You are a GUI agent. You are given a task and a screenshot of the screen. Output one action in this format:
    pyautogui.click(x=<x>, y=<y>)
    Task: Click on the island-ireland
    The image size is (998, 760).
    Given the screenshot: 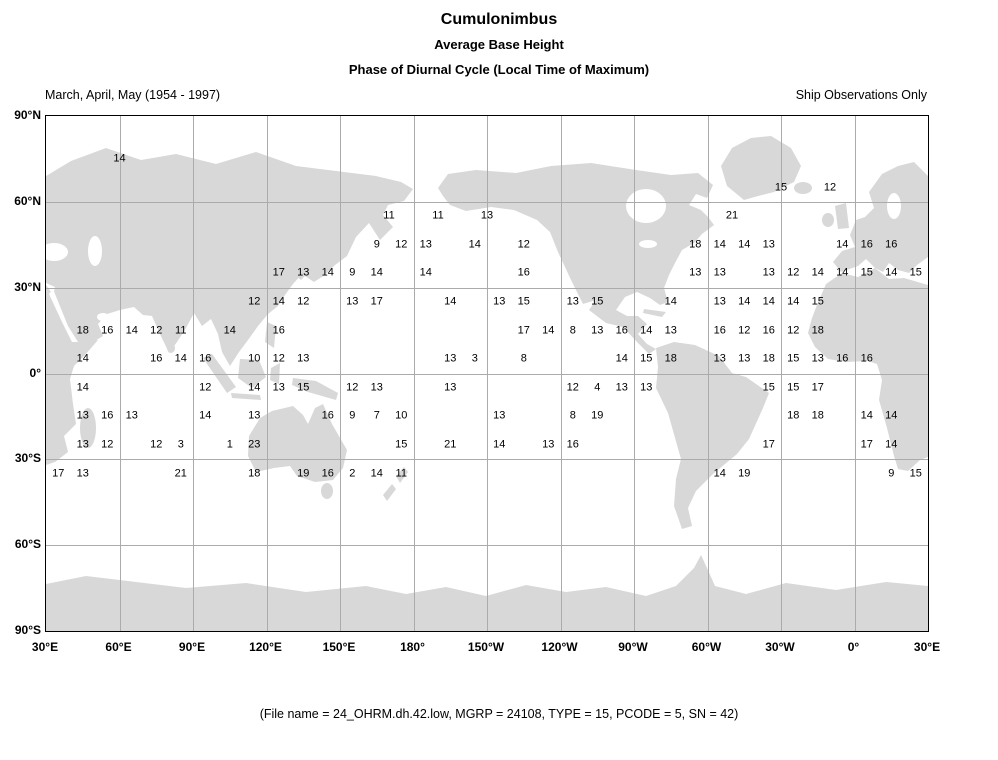 What is the action you would take?
    pyautogui.click(x=828, y=220)
    